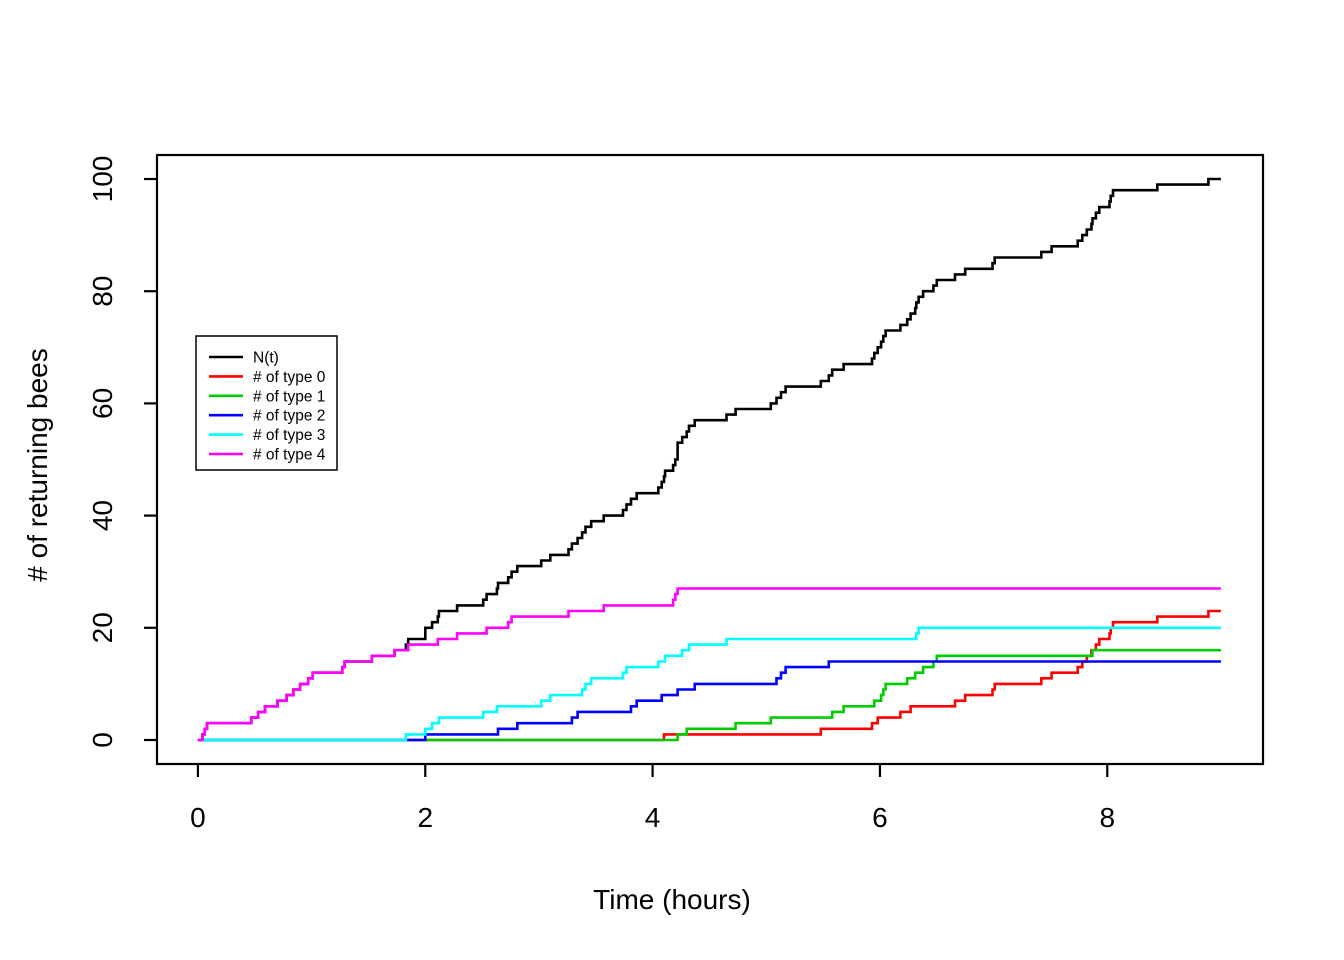  What do you see at coordinates (653, 817) in the screenshot?
I see `x-tick-label: 4` at bounding box center [653, 817].